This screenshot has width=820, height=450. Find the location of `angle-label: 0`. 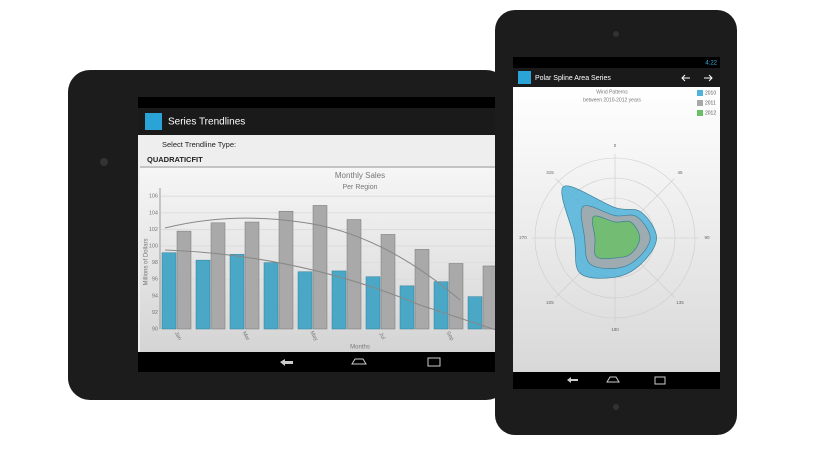

angle-label: 0 is located at coordinates (615, 145).